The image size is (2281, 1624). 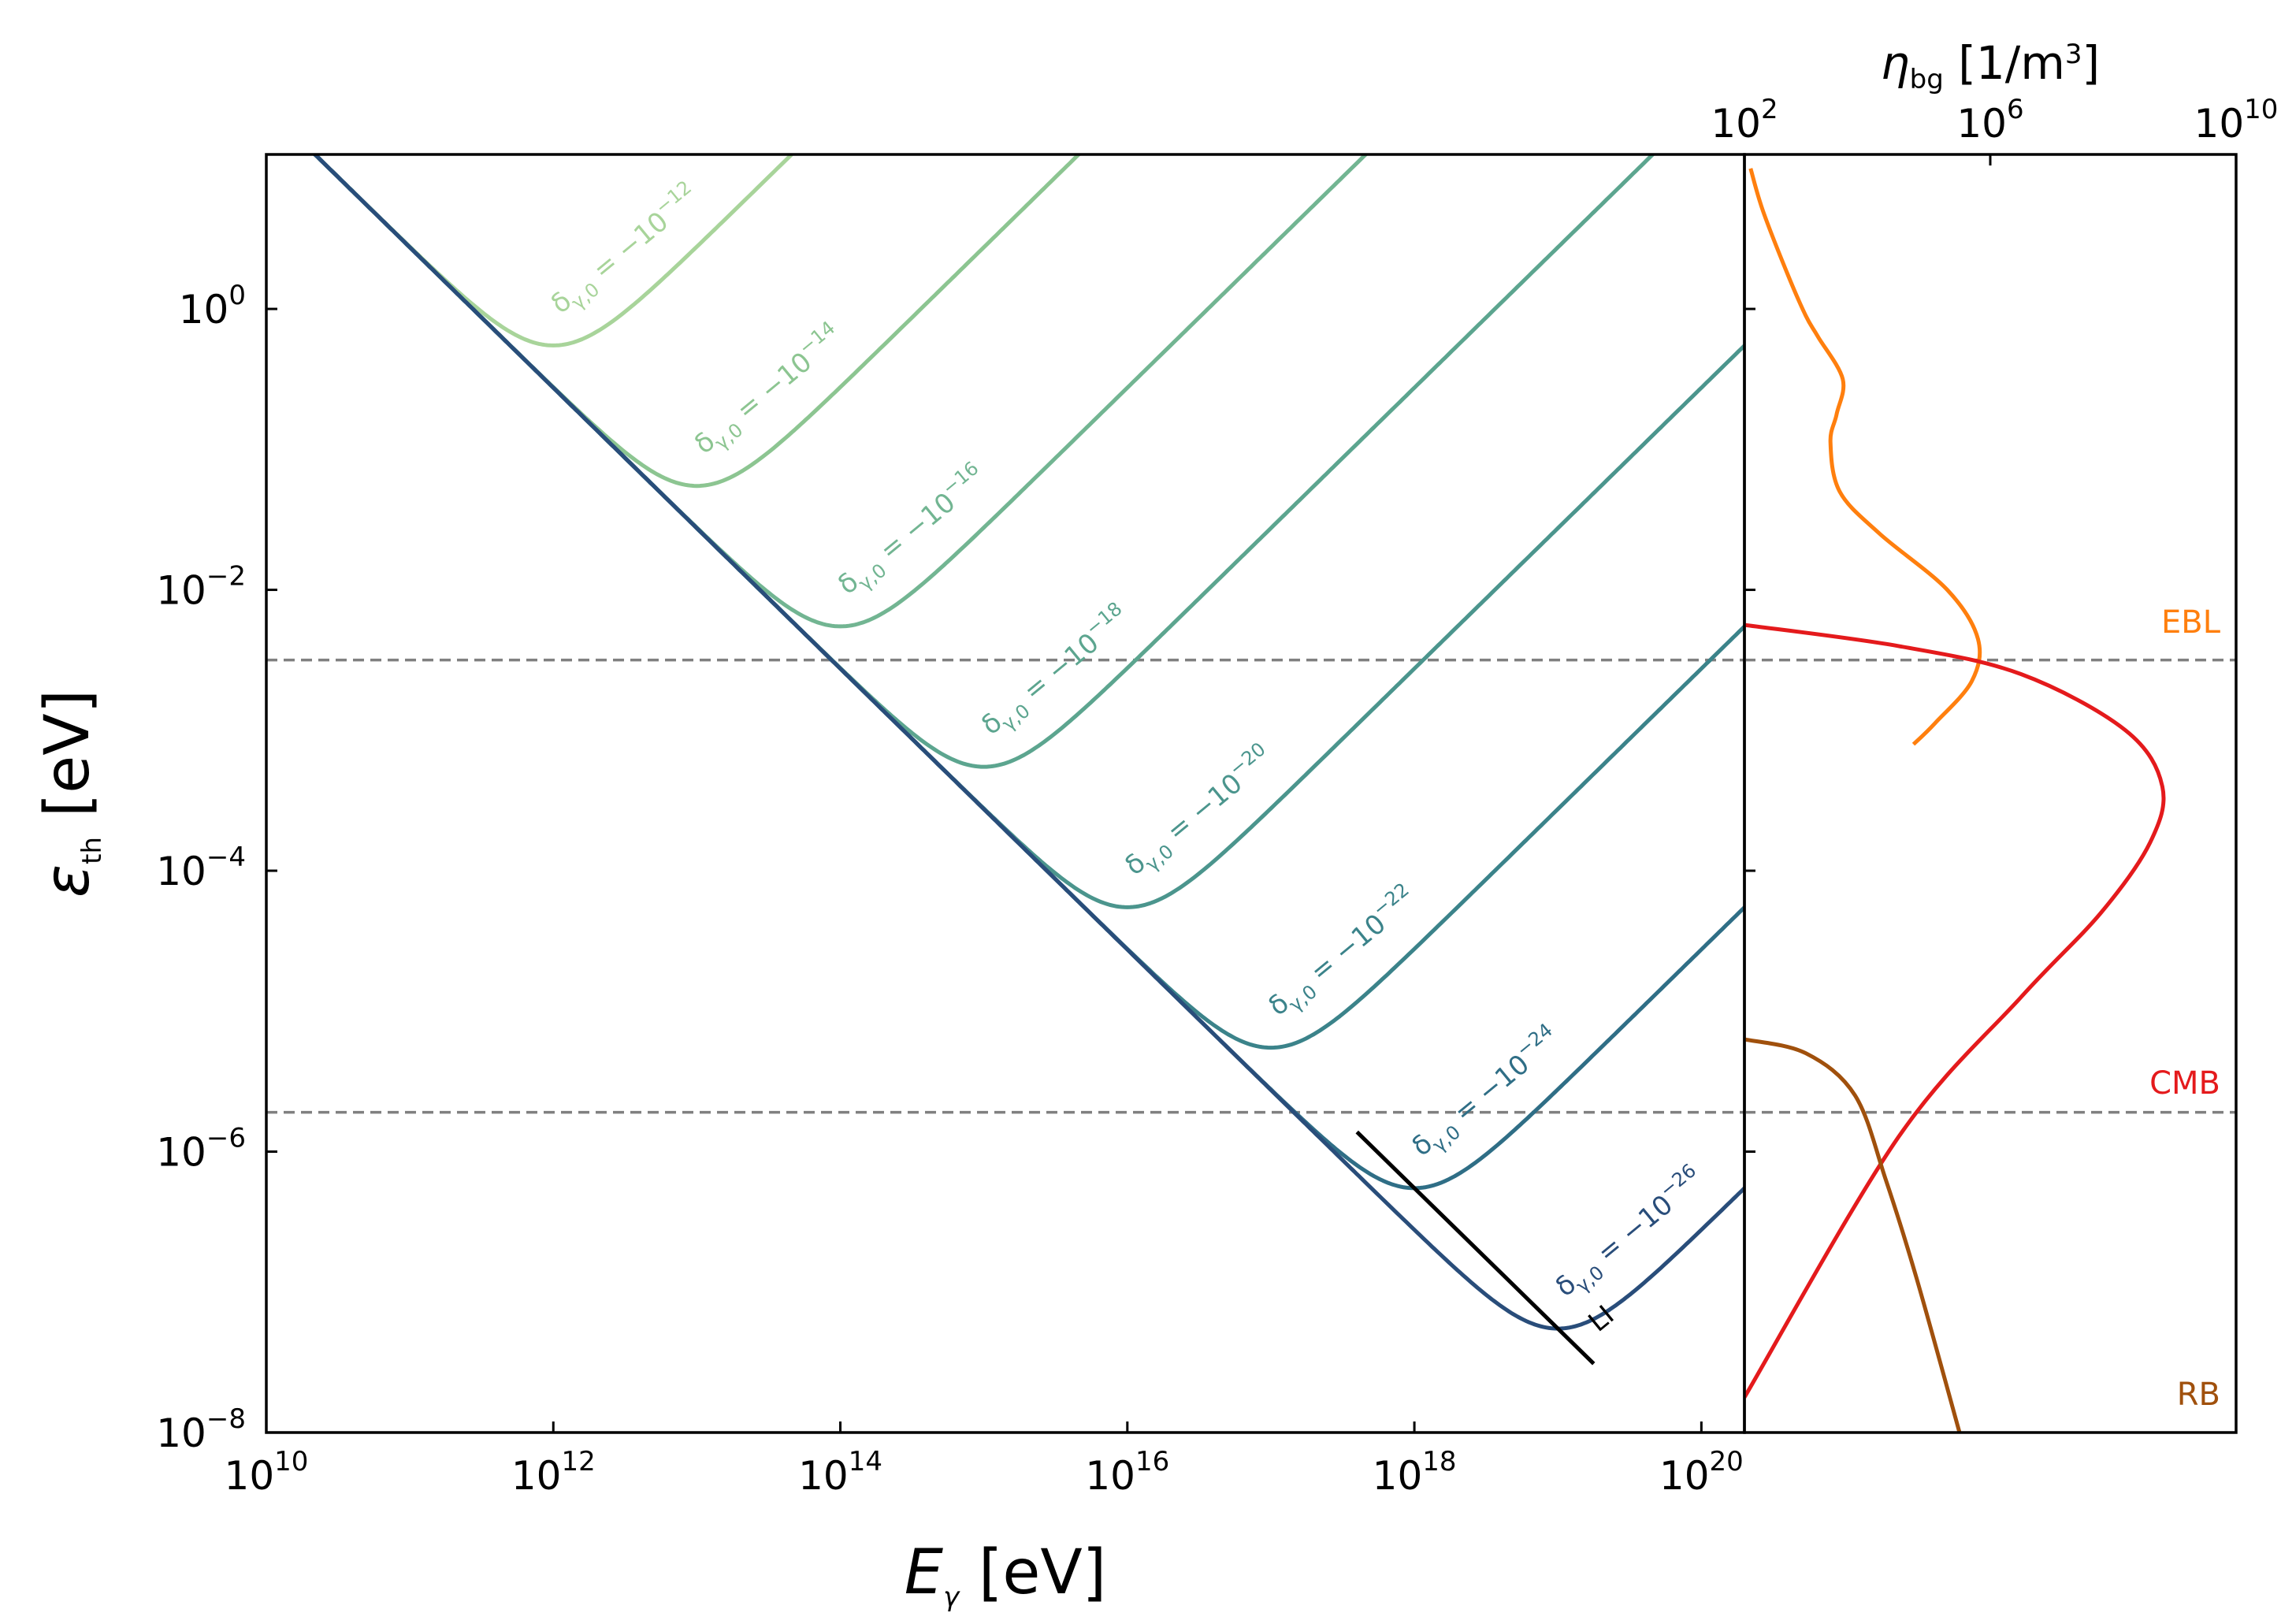 I want to click on li-line-group, so click(x=1475, y=1248).